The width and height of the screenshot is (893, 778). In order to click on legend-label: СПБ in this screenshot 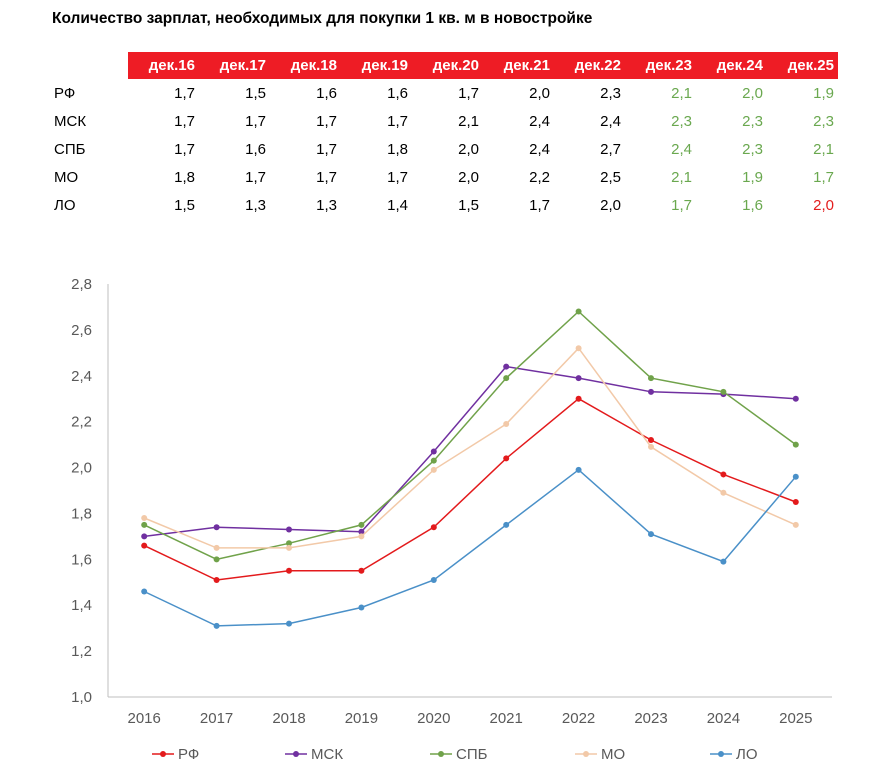, I will do `click(472, 754)`.